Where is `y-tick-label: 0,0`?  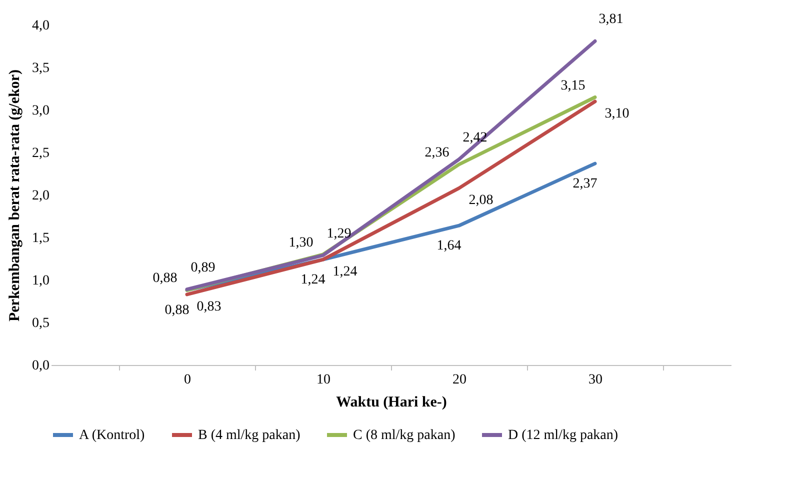
y-tick-label: 0,0 is located at coordinates (41, 366).